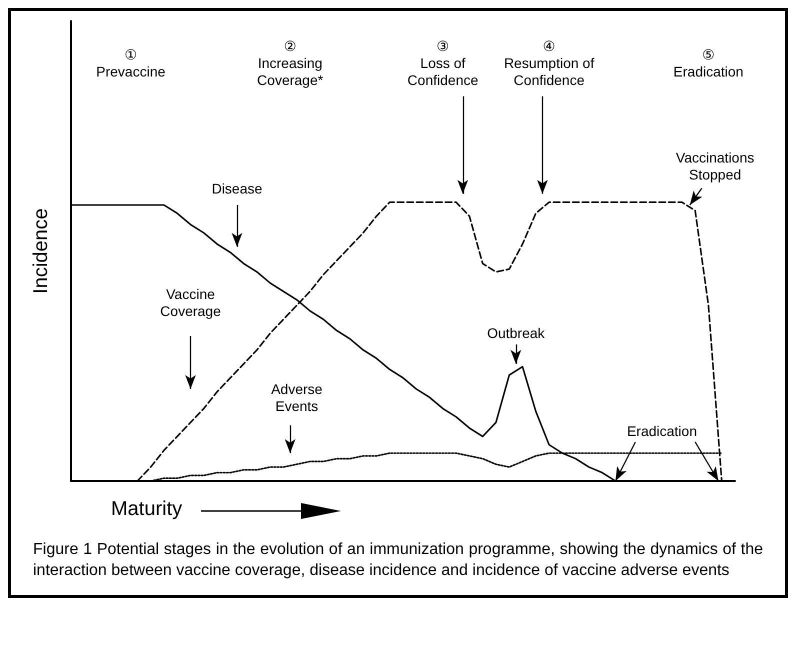 This screenshot has height=654, width=804. Describe the element at coordinates (41, 251) in the screenshot. I see `y-axis-title: Incidence` at that location.